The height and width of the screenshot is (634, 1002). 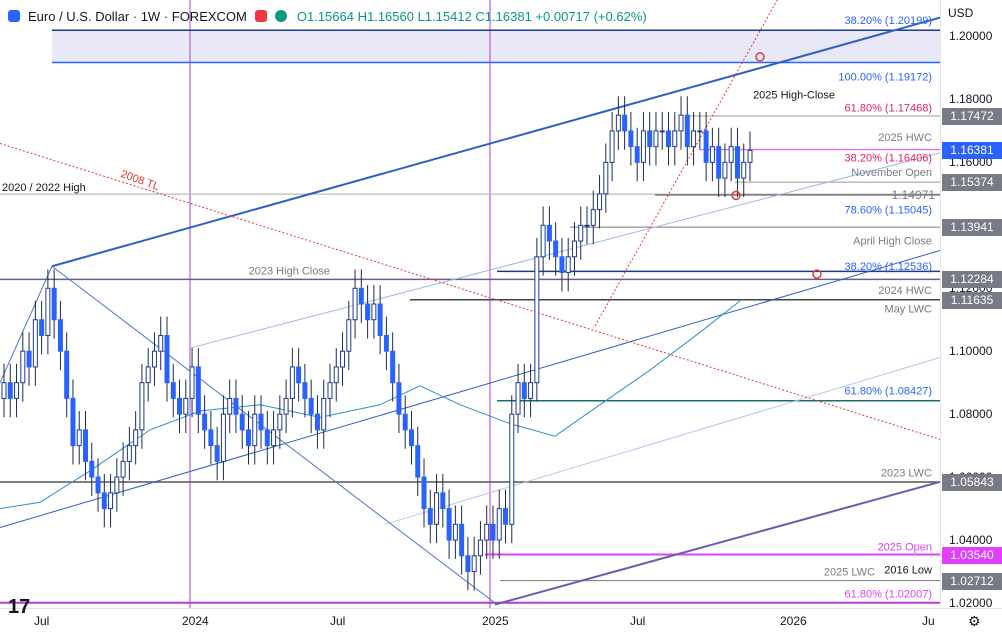 I want to click on price-level-label: 1.17472, so click(x=972, y=117).